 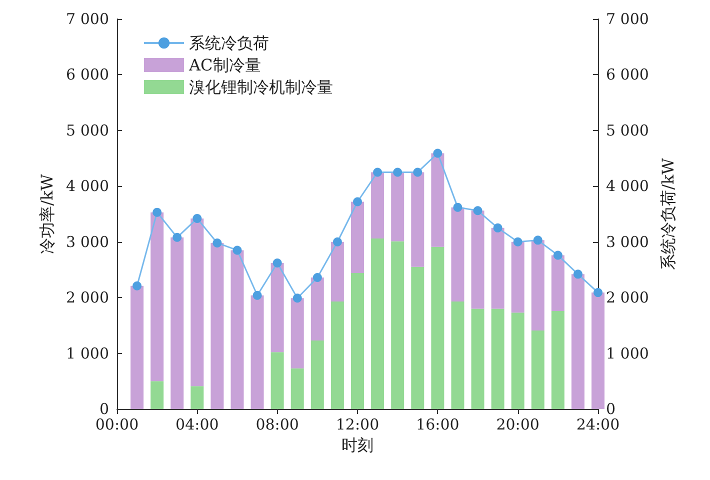 I want to click on y2-axis-title: 系统冷负荷/kW, so click(x=668, y=214).